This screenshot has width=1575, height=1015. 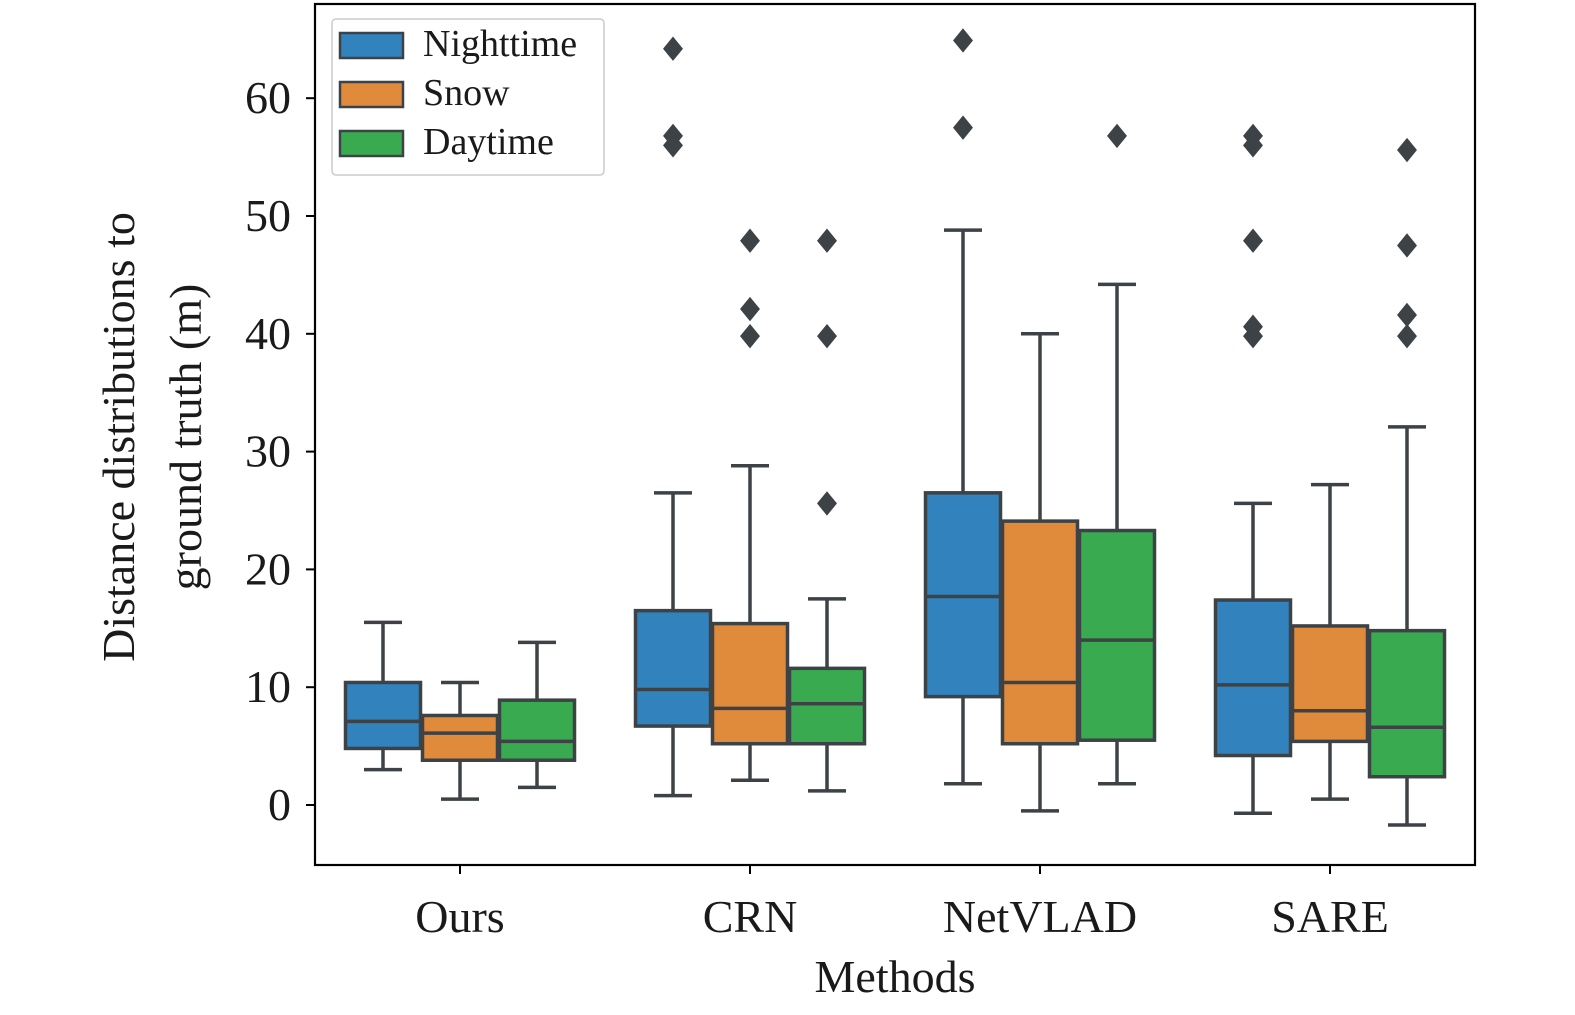 I want to click on legend-label-nighttime: Nighttime, so click(x=500, y=44).